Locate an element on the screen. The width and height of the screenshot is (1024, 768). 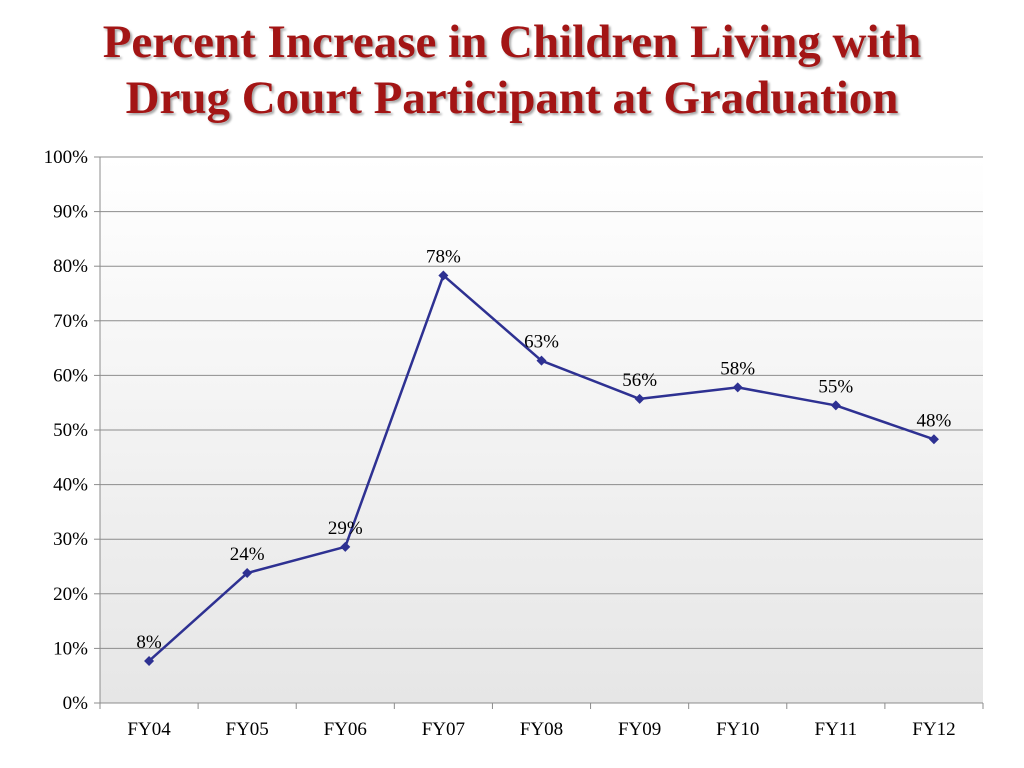
x-tick-label: FY09 is located at coordinates (639, 729).